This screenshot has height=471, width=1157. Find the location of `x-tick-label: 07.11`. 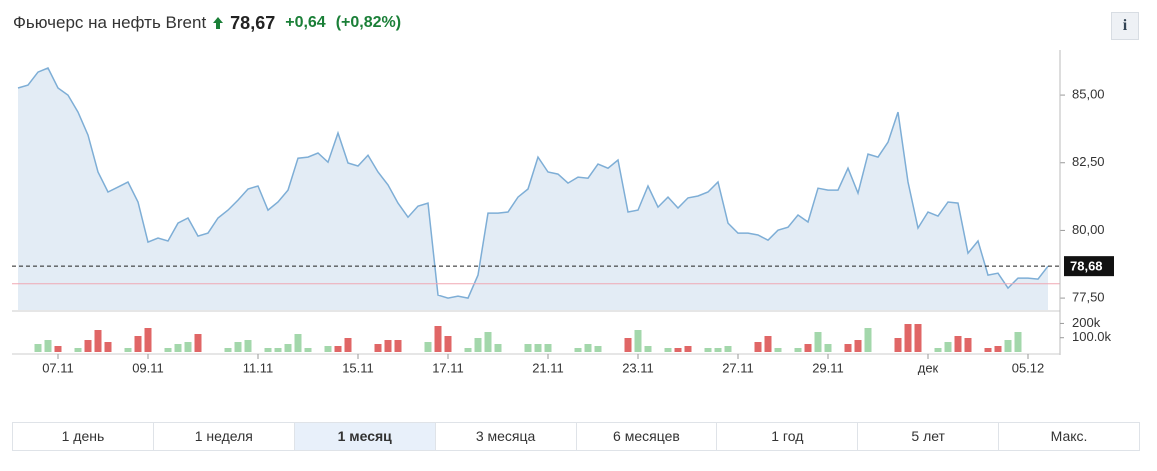

x-tick-label: 07.11 is located at coordinates (58, 367).